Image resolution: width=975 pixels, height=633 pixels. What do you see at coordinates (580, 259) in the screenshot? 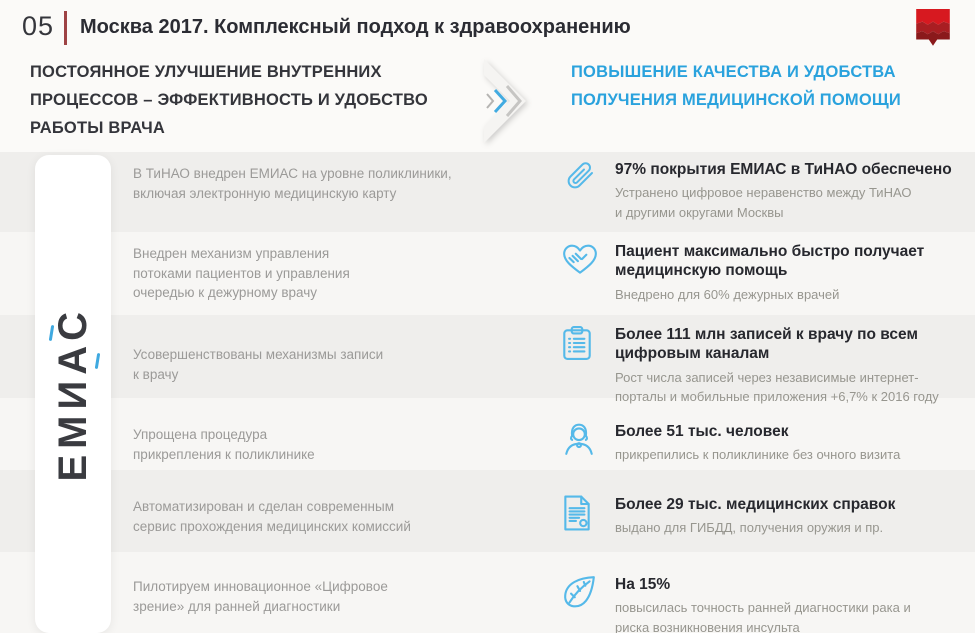
I see `handshake-icon` at bounding box center [580, 259].